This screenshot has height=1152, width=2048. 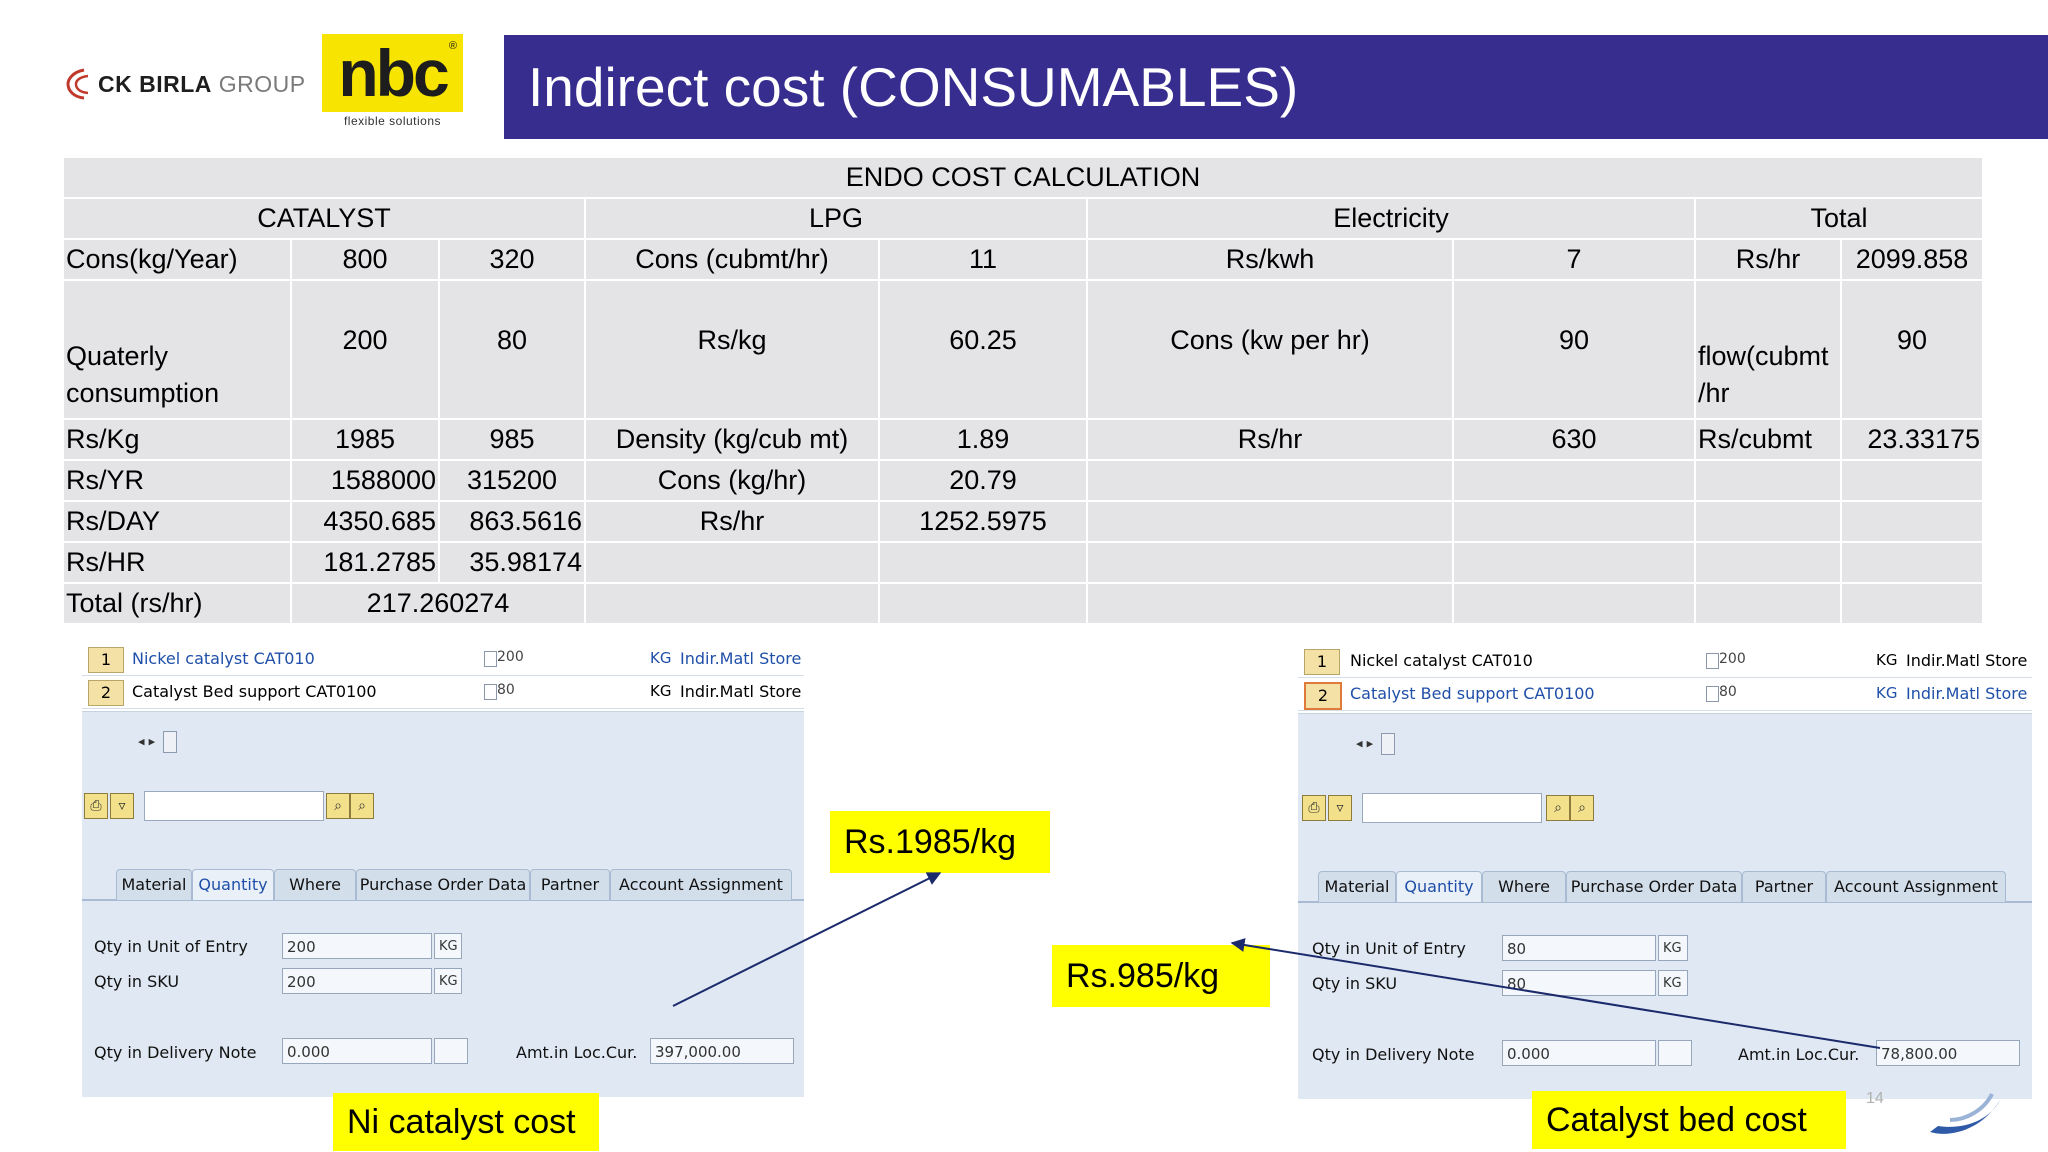 I want to click on nbc-logo: nbc ® flexible solutions, so click(x=392, y=82).